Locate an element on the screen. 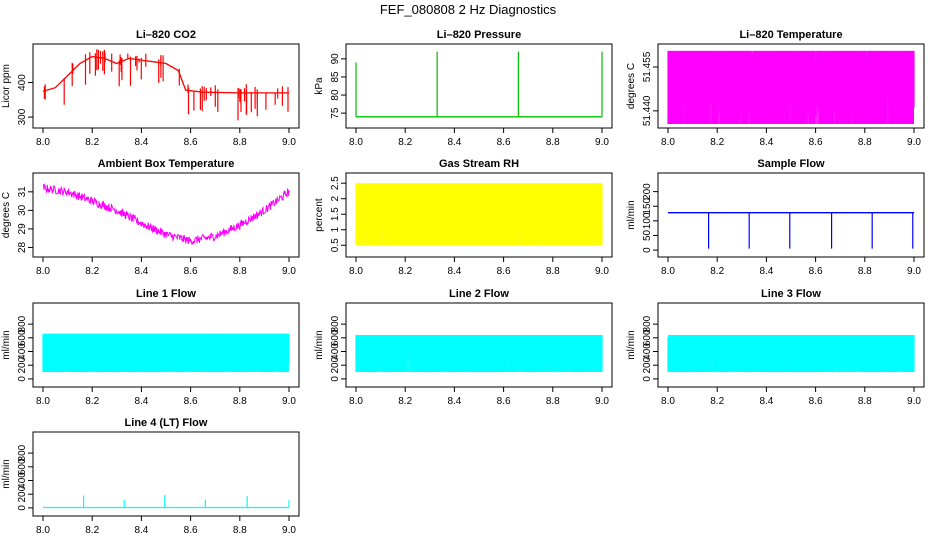  y-tick-label: 29 is located at coordinates (22, 229).